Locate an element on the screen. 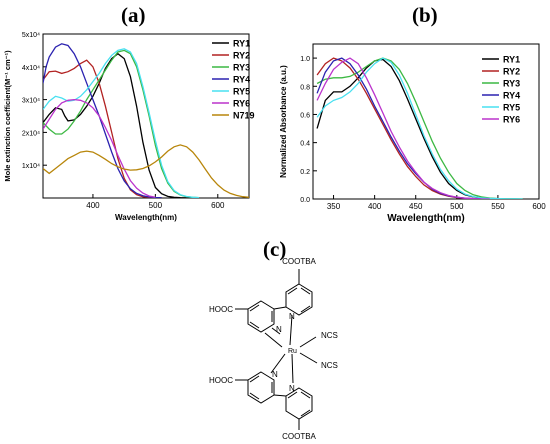 The width and height of the screenshot is (550, 444). series-line-ry4 is located at coordinates (403, 128).